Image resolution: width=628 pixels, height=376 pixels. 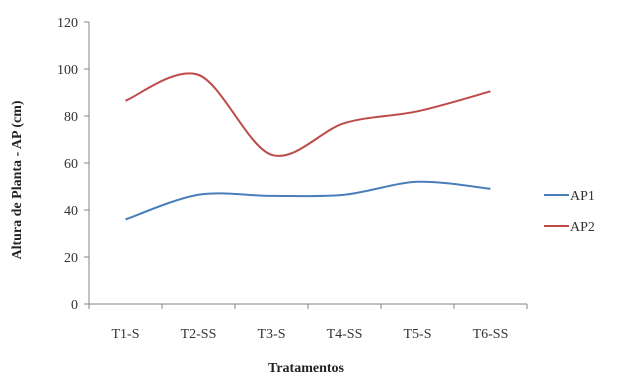 What do you see at coordinates (345, 334) in the screenshot?
I see `x-tick-label: T4-SS` at bounding box center [345, 334].